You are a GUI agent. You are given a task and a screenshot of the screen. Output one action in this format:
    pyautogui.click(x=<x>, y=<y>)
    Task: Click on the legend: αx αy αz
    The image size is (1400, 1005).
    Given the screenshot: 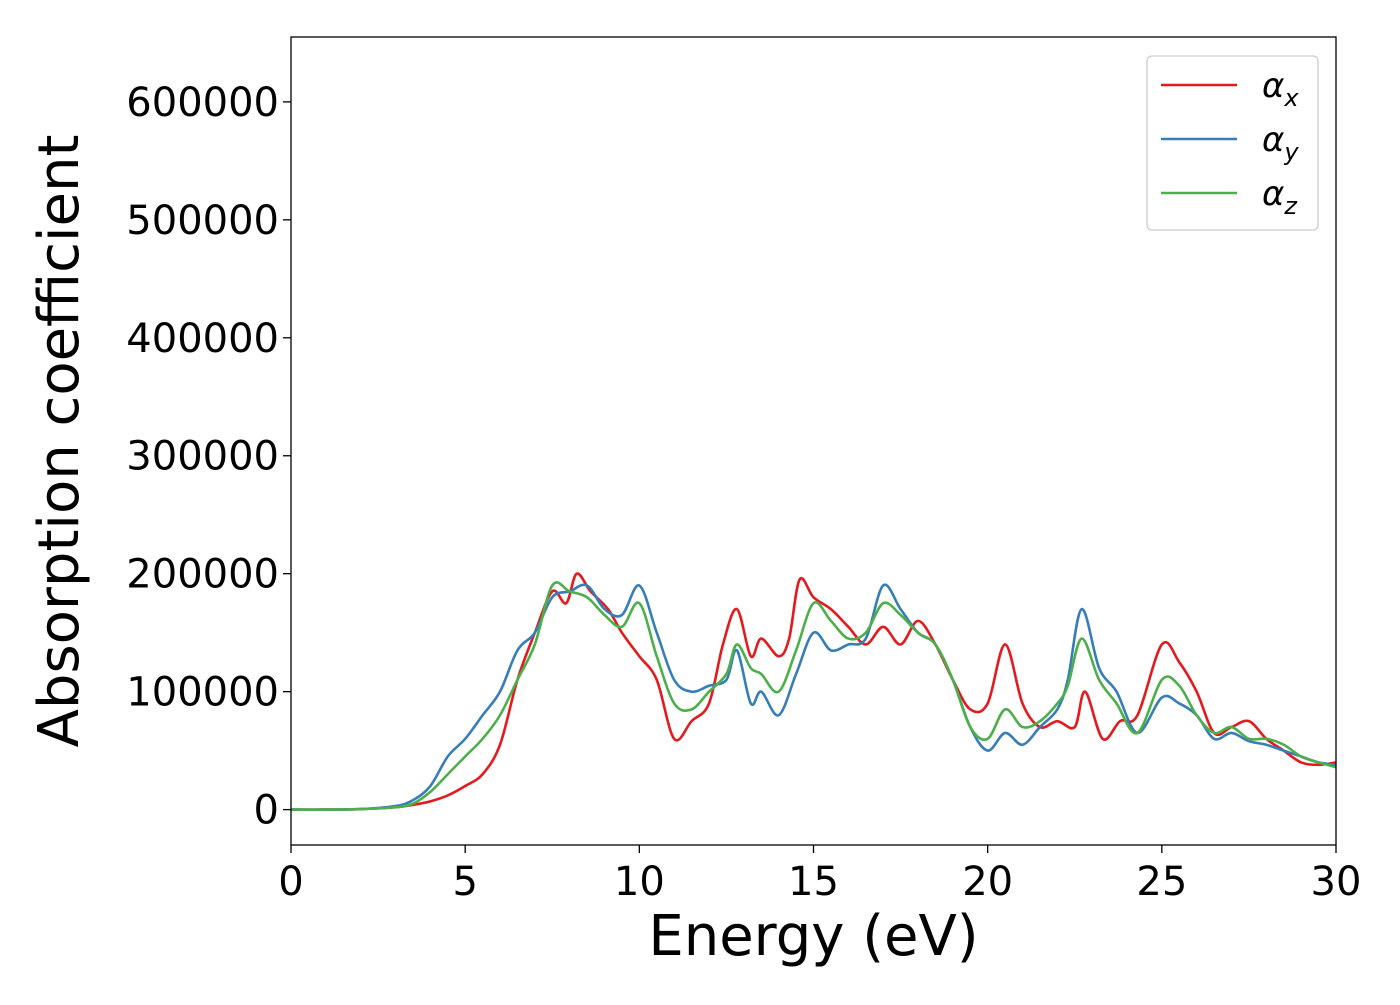 What is the action you would take?
    pyautogui.click(x=1232, y=143)
    